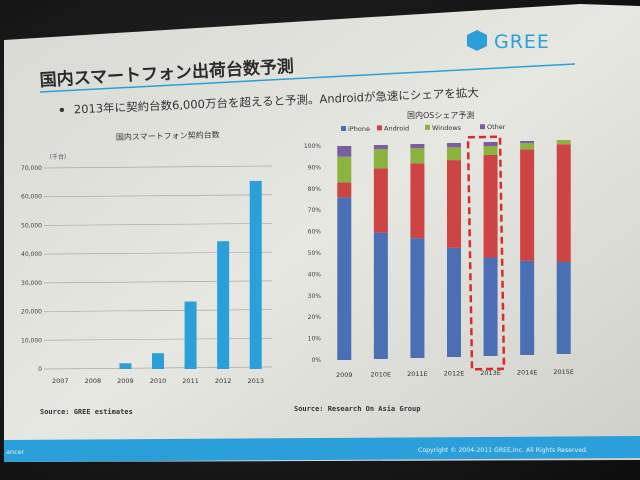 The height and width of the screenshot is (480, 640). I want to click on right-chart-segment-other-2009, so click(344, 151).